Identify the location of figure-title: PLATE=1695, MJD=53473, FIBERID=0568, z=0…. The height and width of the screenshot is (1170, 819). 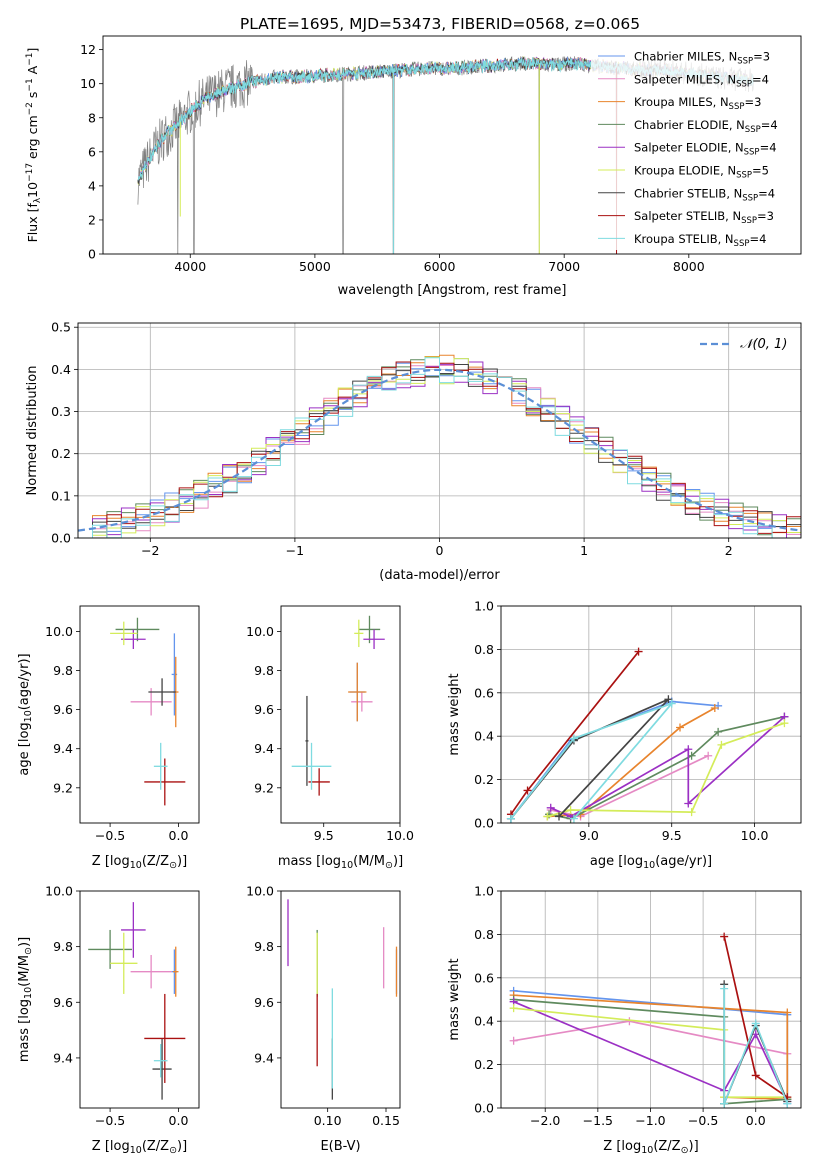
(440, 24).